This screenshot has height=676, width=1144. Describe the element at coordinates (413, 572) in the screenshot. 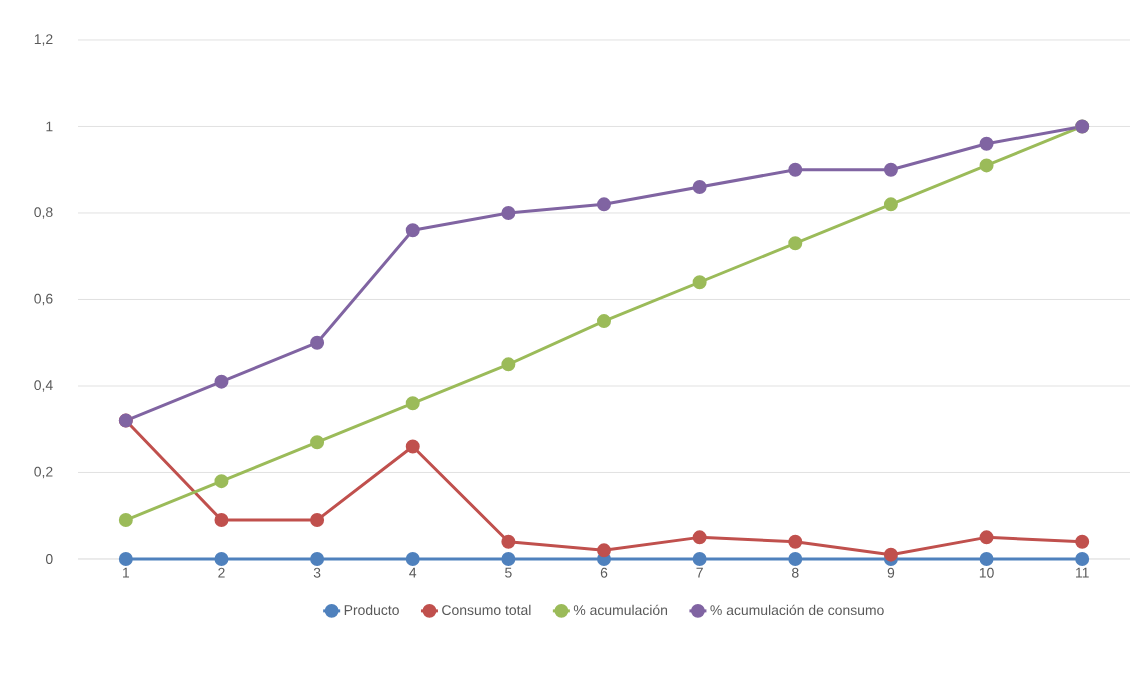

I see `x-tick-label: 4` at that location.